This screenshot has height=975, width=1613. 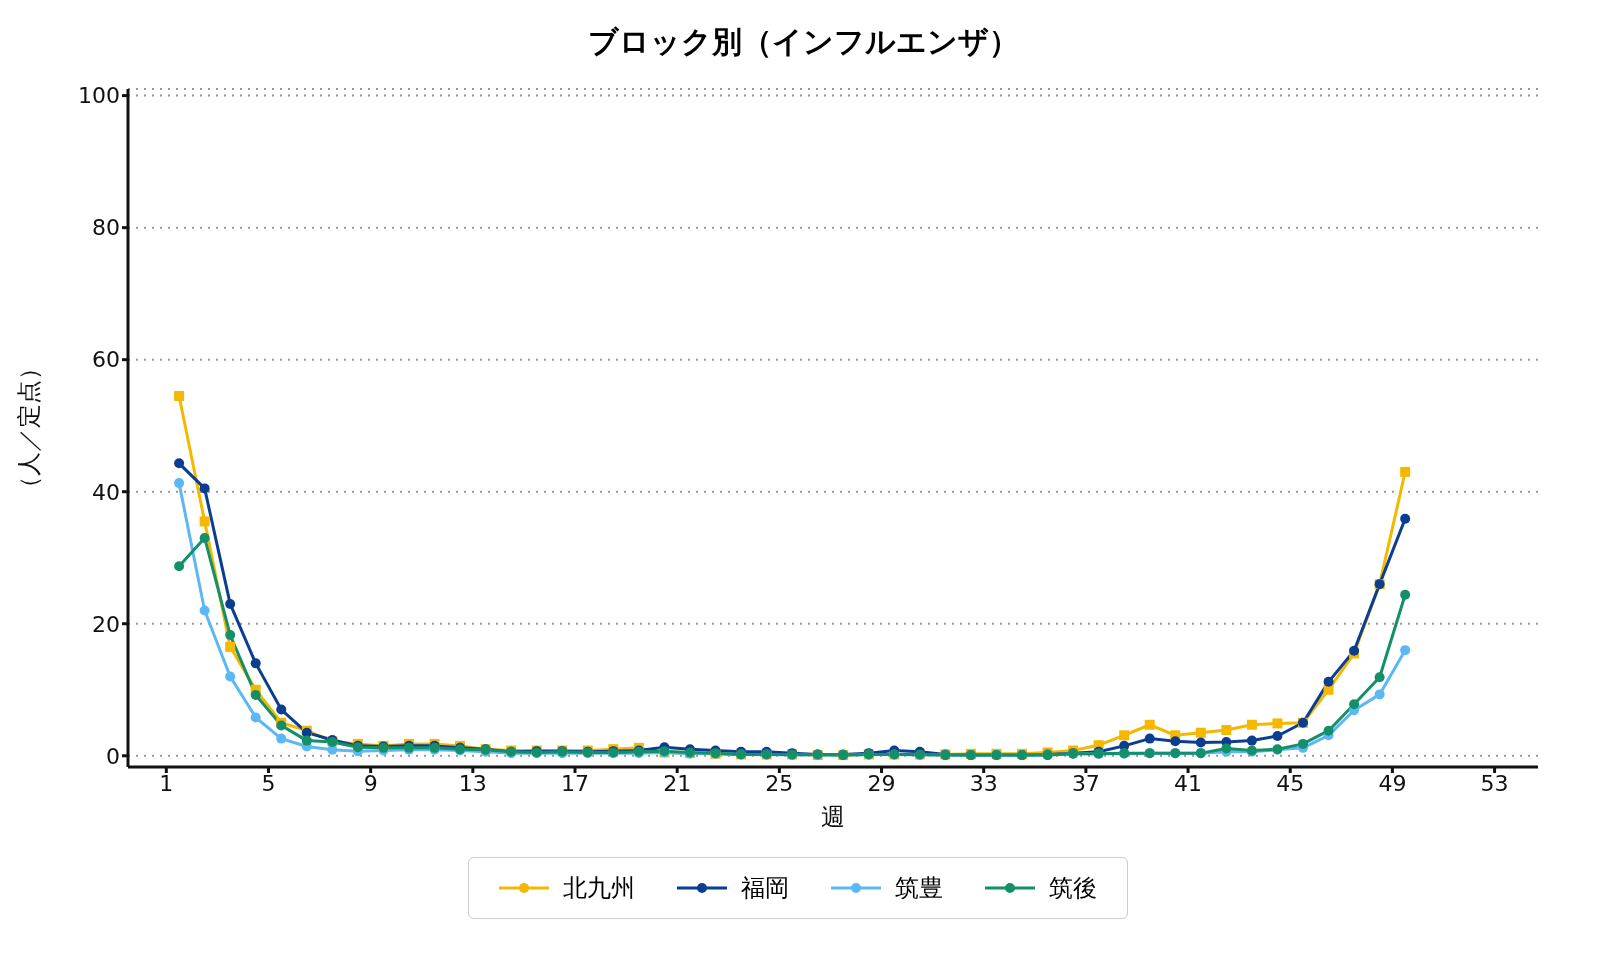 What do you see at coordinates (1072, 888) in the screenshot?
I see `legend-label: 筑後` at bounding box center [1072, 888].